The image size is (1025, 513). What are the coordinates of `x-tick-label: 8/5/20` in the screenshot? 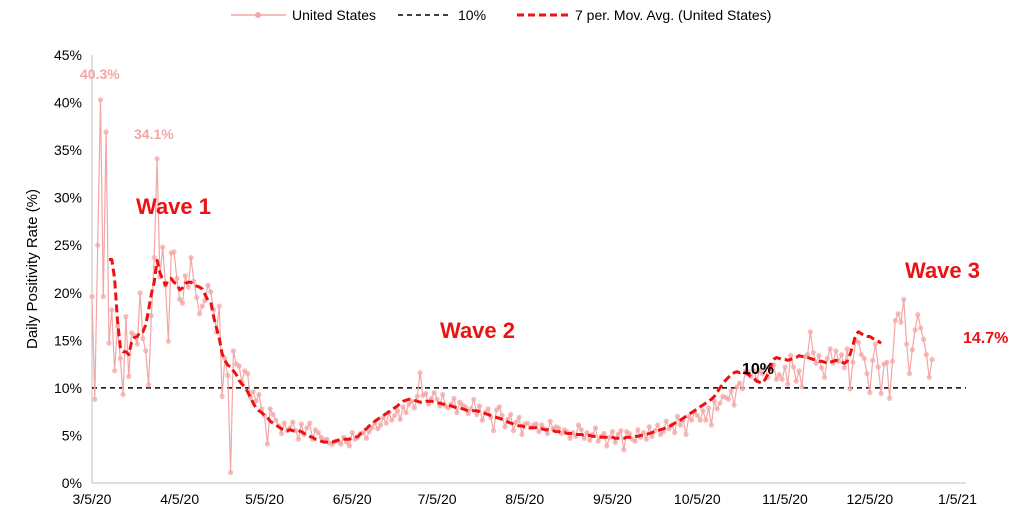 It's located at (524, 499).